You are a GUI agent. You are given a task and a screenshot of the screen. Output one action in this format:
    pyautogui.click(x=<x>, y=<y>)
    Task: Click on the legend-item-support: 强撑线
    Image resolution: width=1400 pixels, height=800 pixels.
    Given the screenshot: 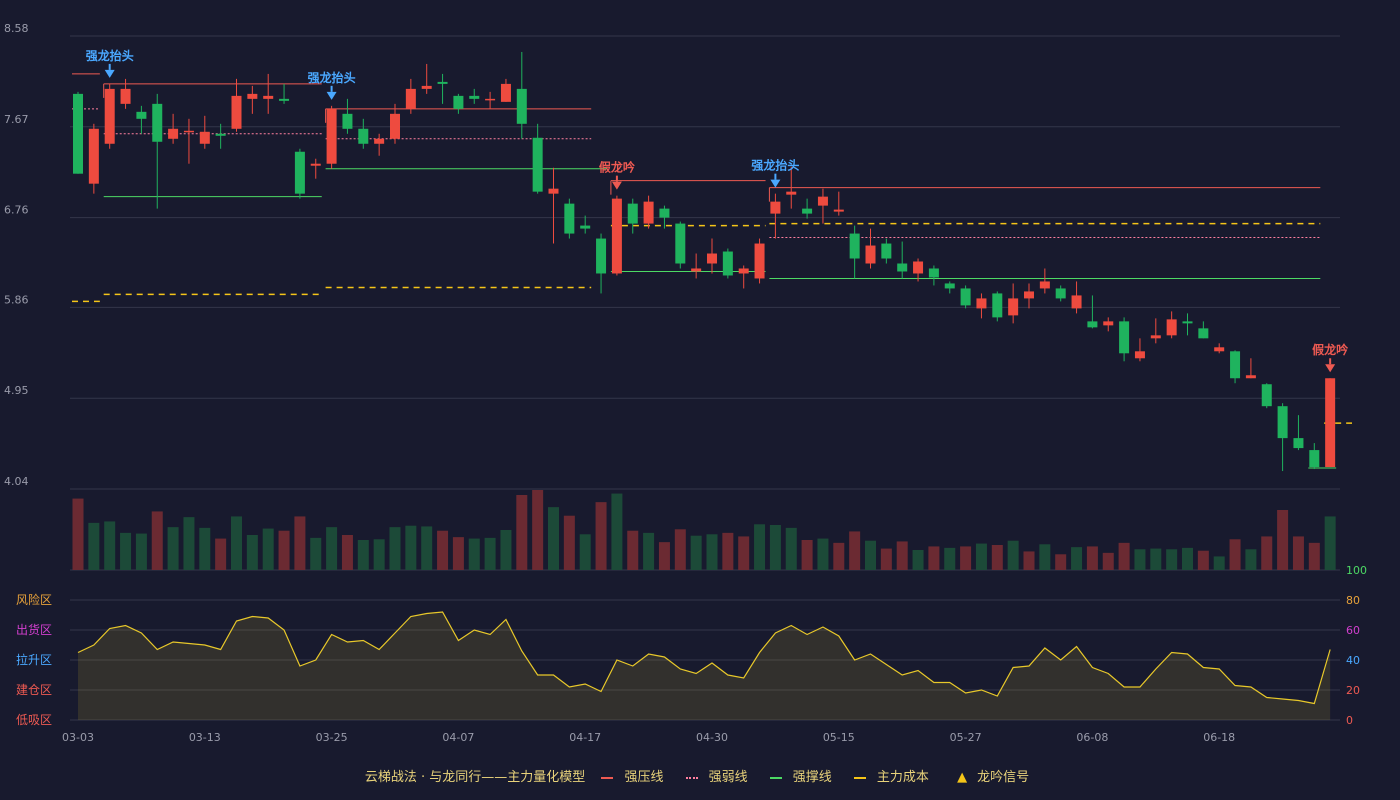 What is the action you would take?
    pyautogui.click(x=803, y=775)
    